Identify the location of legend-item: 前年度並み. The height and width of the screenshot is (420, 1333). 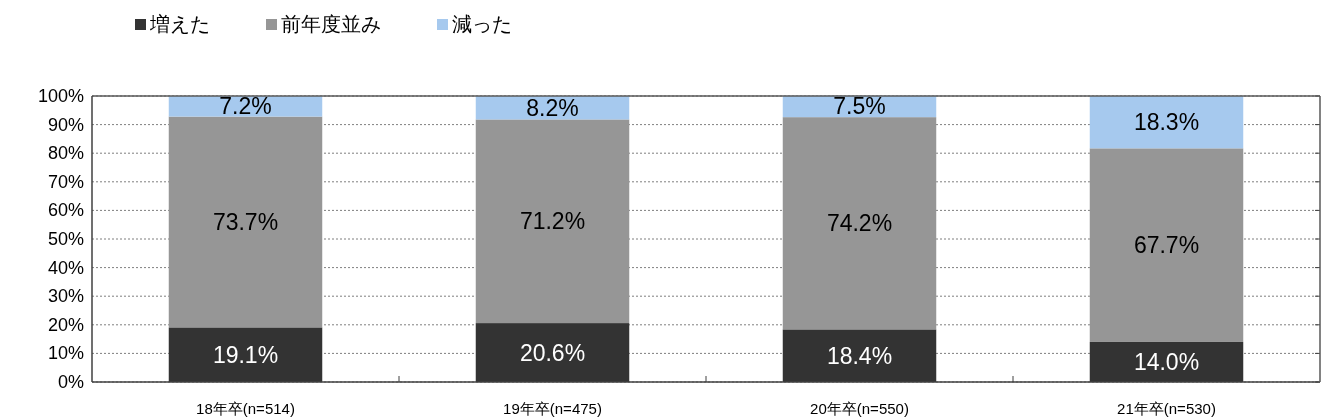
(323, 24).